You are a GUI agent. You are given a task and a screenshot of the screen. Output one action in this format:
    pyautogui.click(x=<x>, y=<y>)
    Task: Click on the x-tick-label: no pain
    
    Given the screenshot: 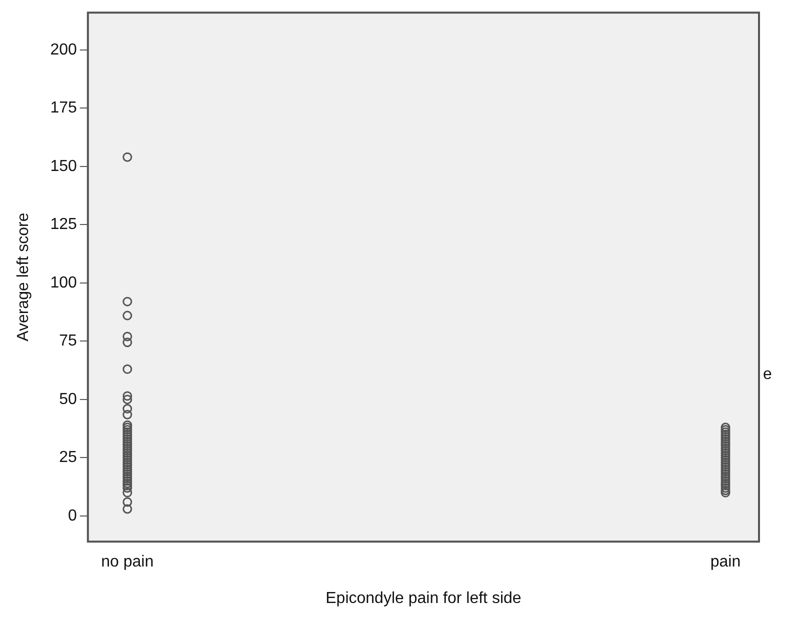 What is the action you would take?
    pyautogui.click(x=127, y=562)
    